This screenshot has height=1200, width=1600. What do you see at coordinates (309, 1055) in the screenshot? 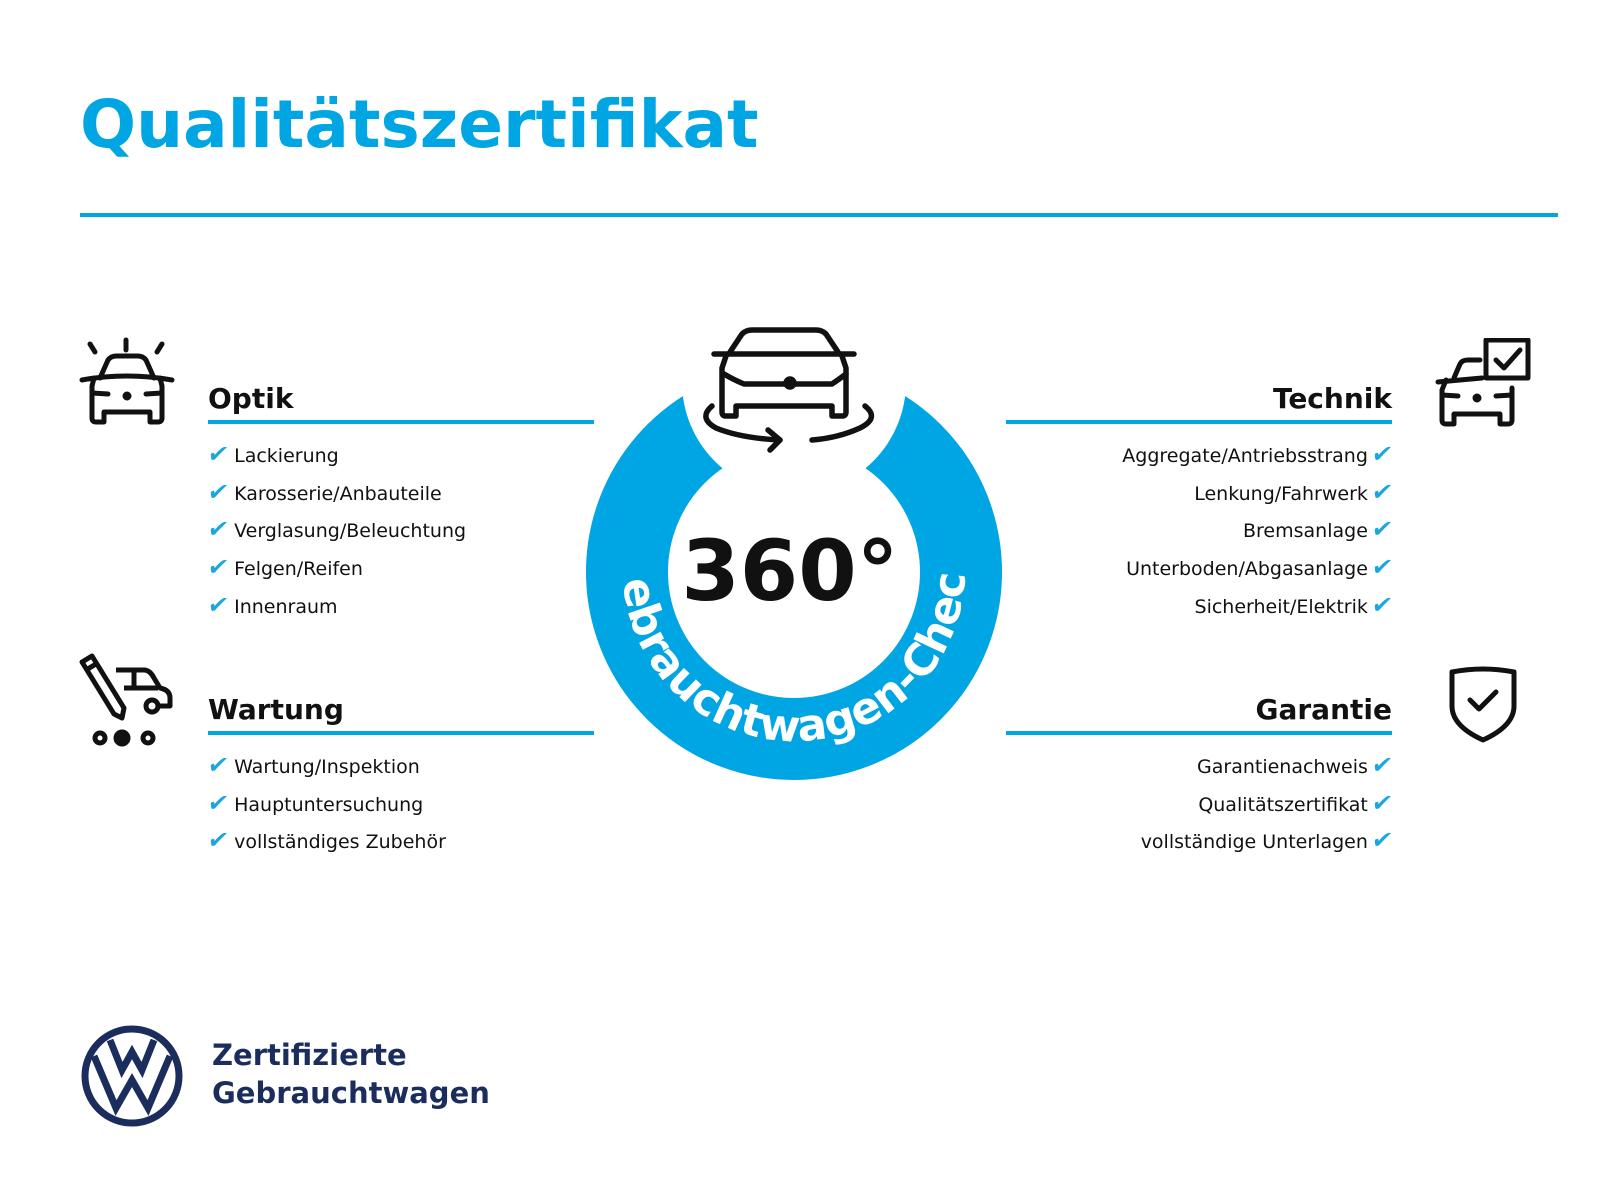
I see `footer-line1: Zertifizierte` at bounding box center [309, 1055].